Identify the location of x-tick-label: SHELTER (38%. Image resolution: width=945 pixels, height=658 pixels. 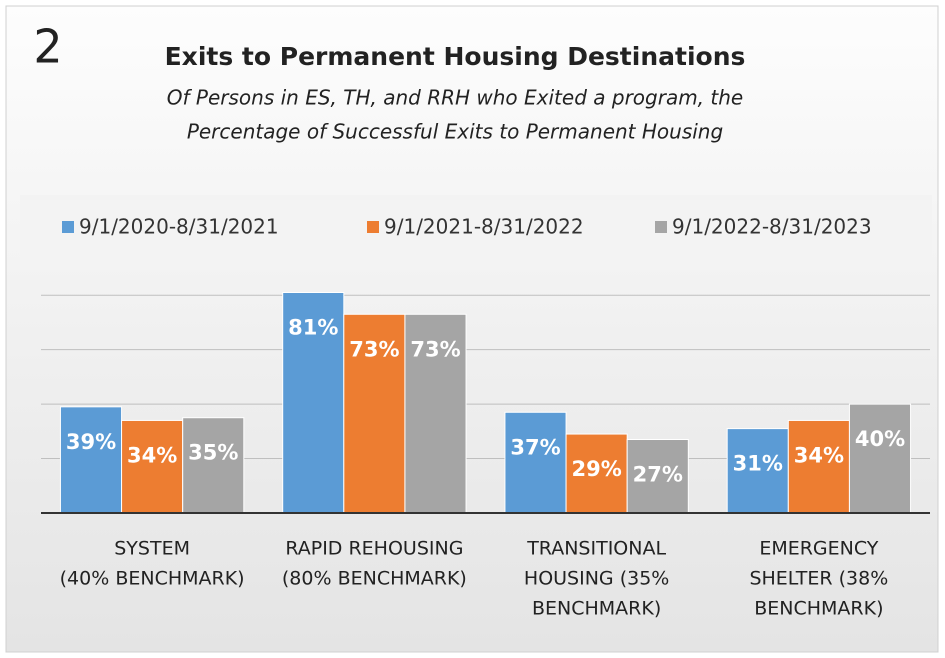
(818, 579).